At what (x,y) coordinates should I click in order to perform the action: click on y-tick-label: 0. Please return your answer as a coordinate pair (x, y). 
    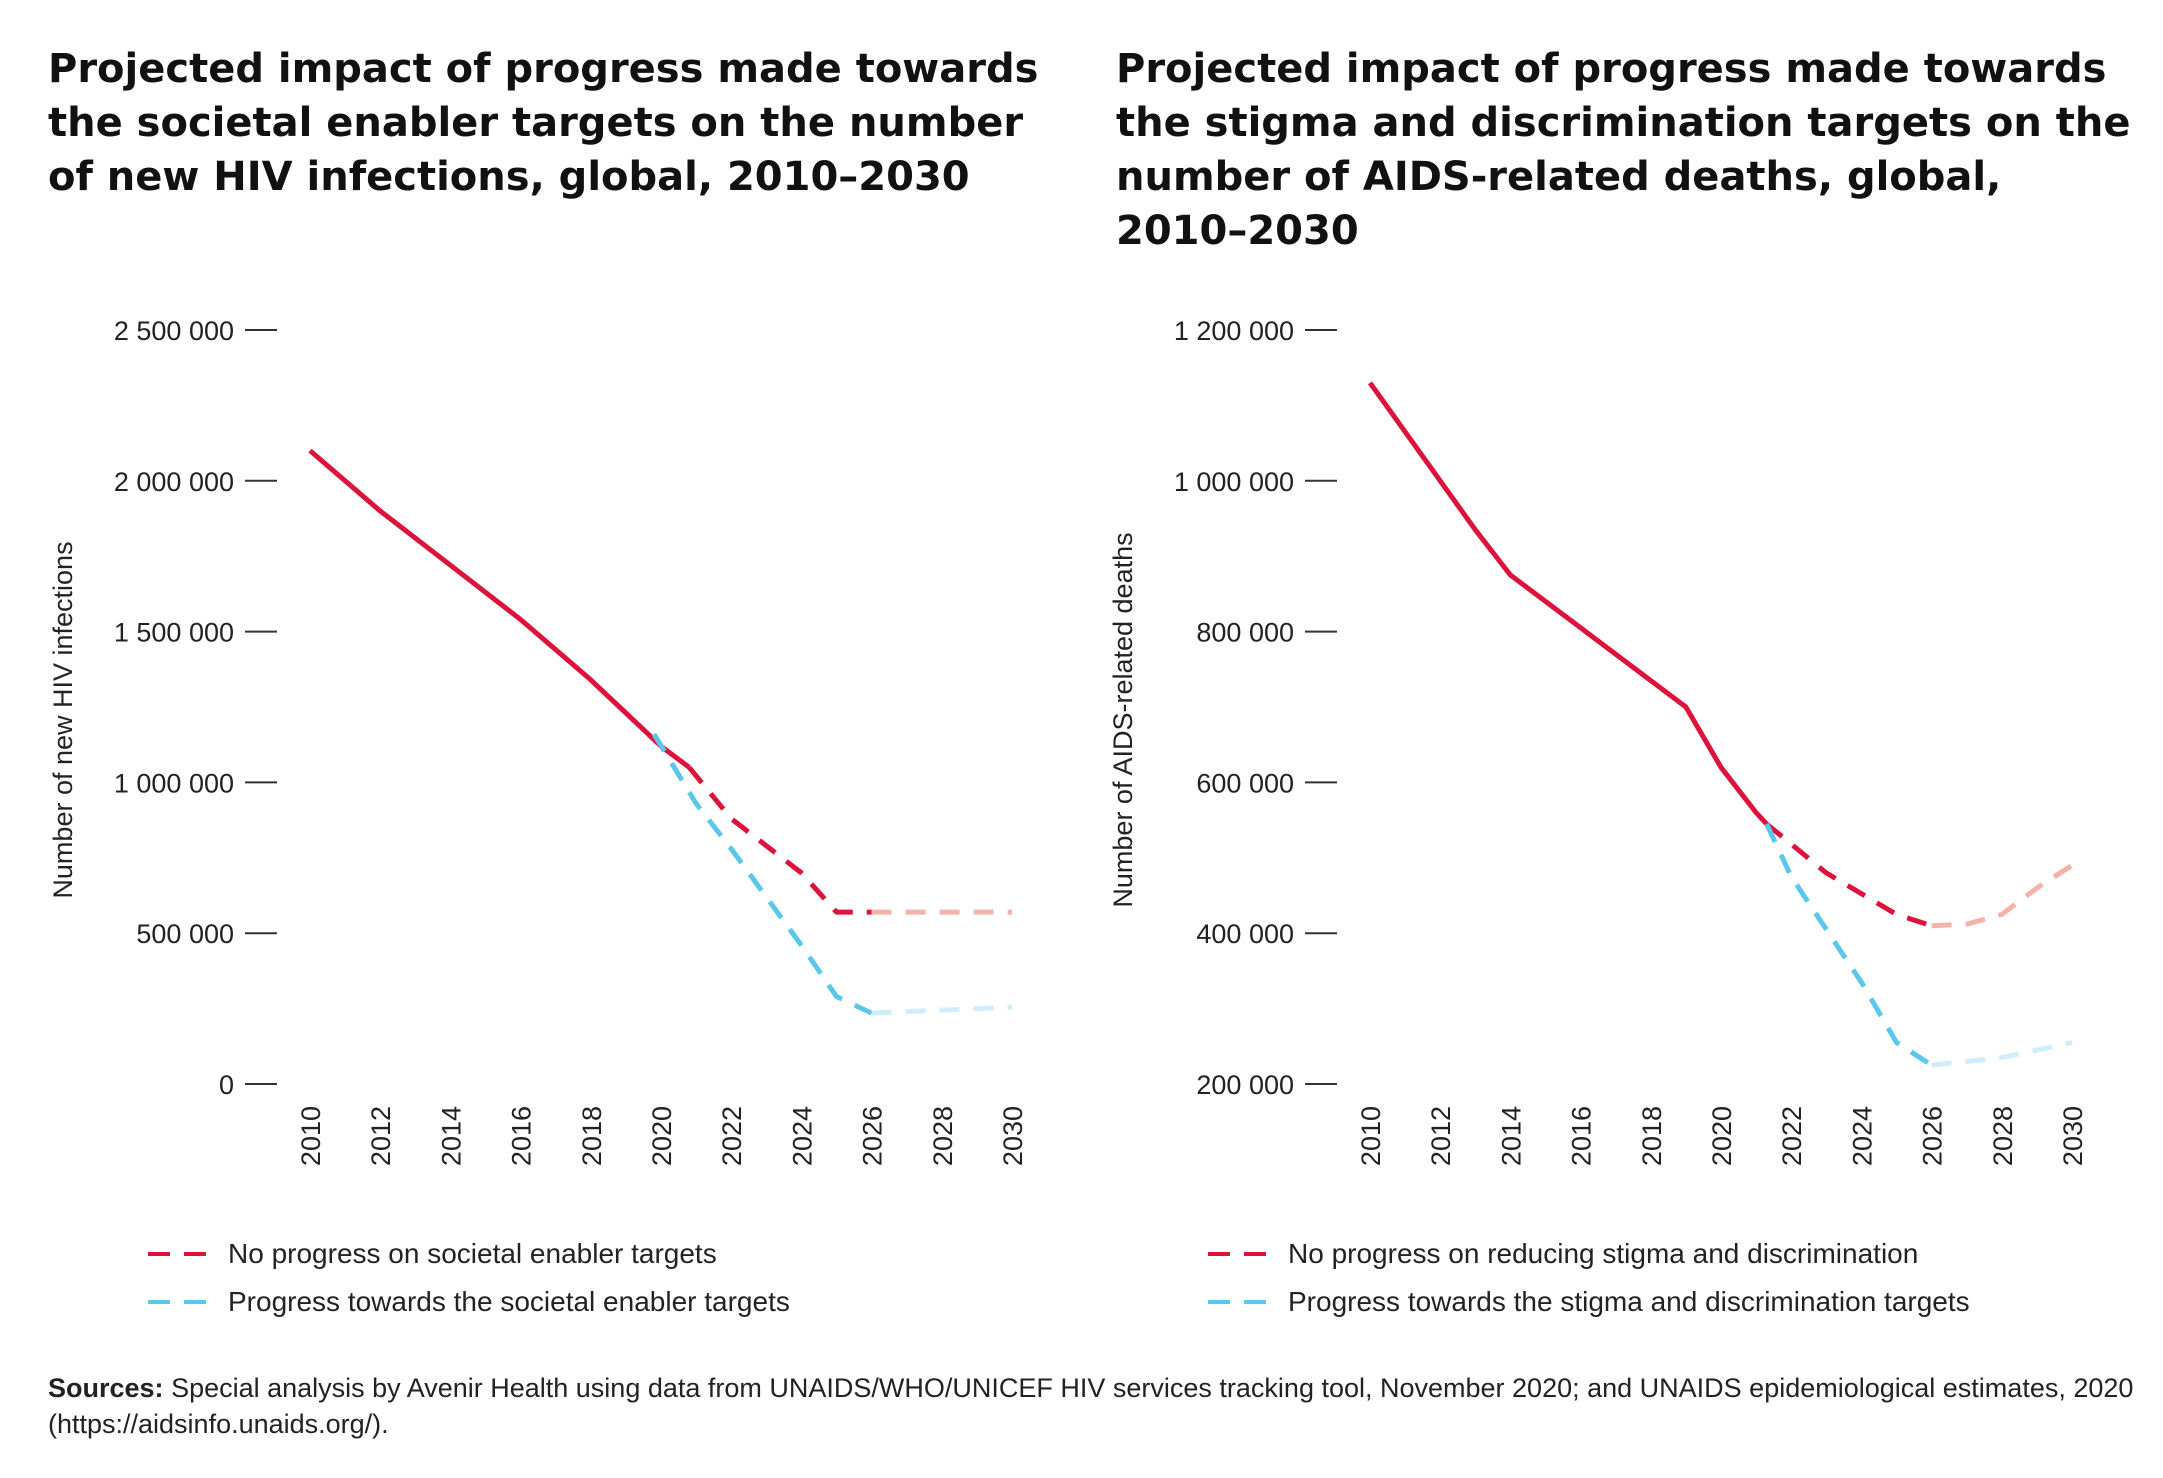
    Looking at the image, I should click on (226, 1085).